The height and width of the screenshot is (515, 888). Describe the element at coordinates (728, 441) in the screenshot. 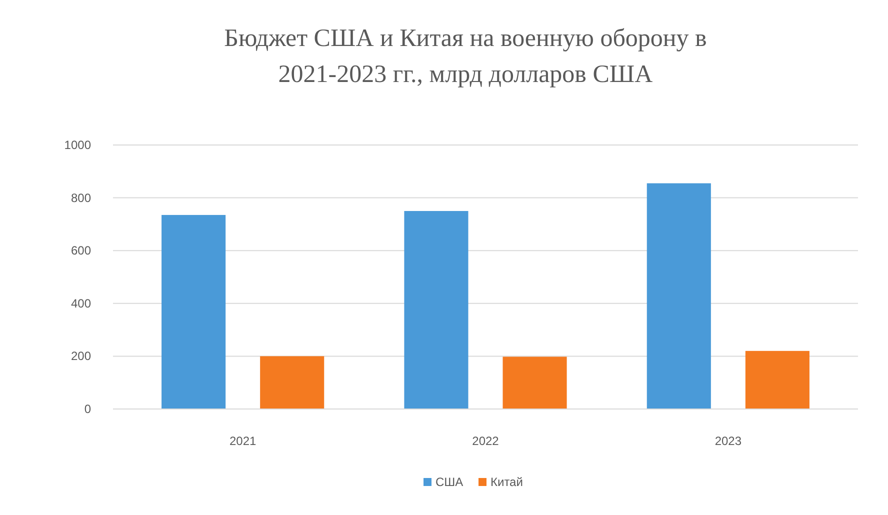

I see `x-tick-label: 2023` at that location.